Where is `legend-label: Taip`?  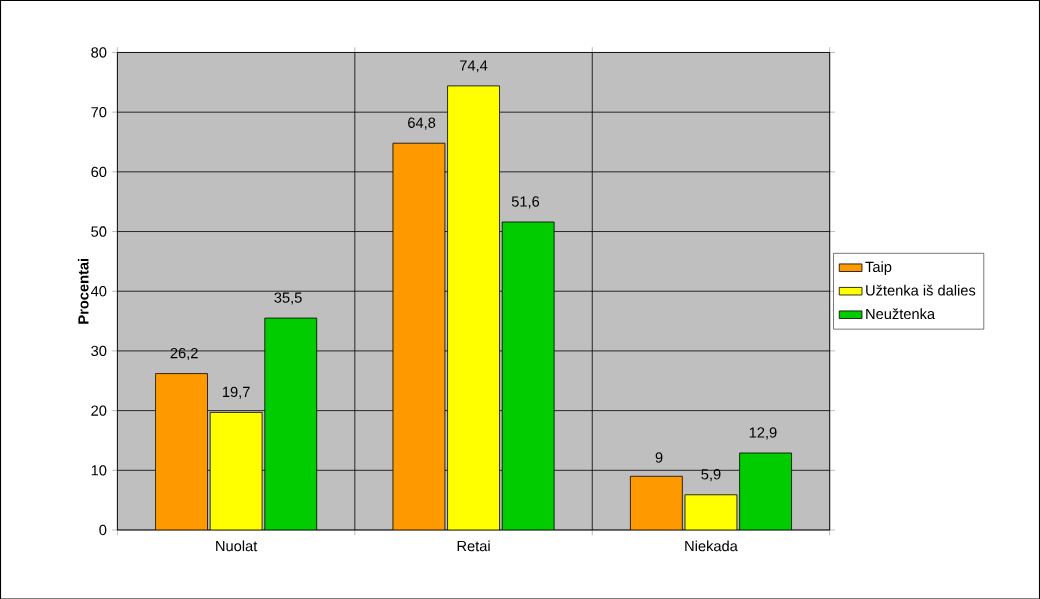
legend-label: Taip is located at coordinates (878, 268).